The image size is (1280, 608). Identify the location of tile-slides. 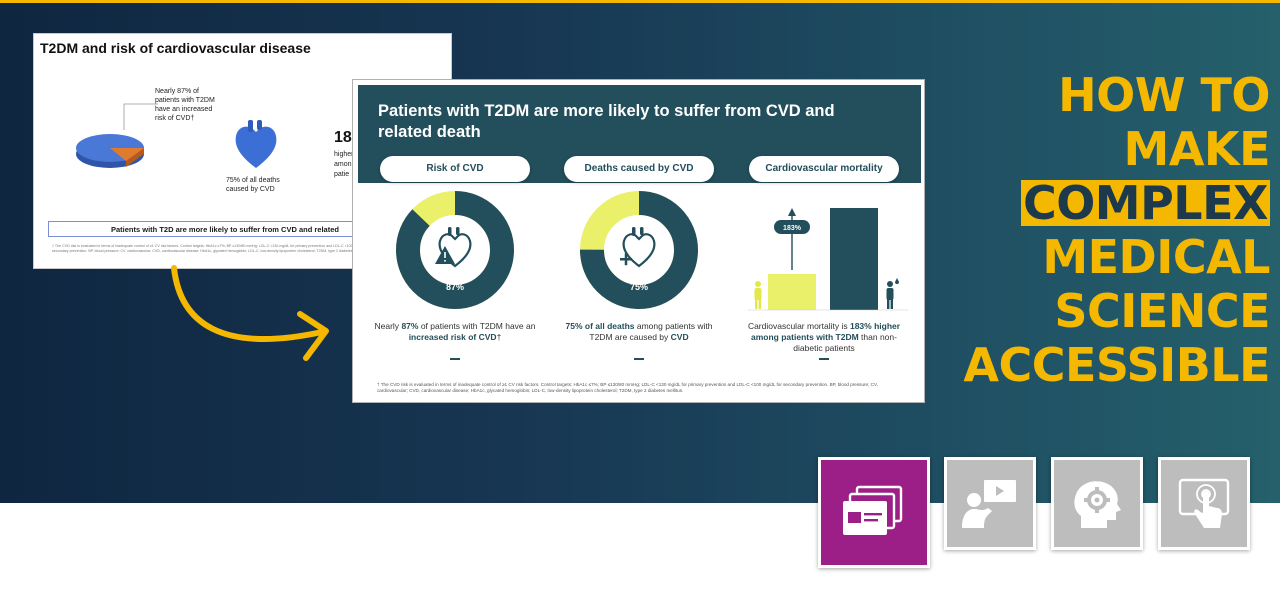
(874, 512).